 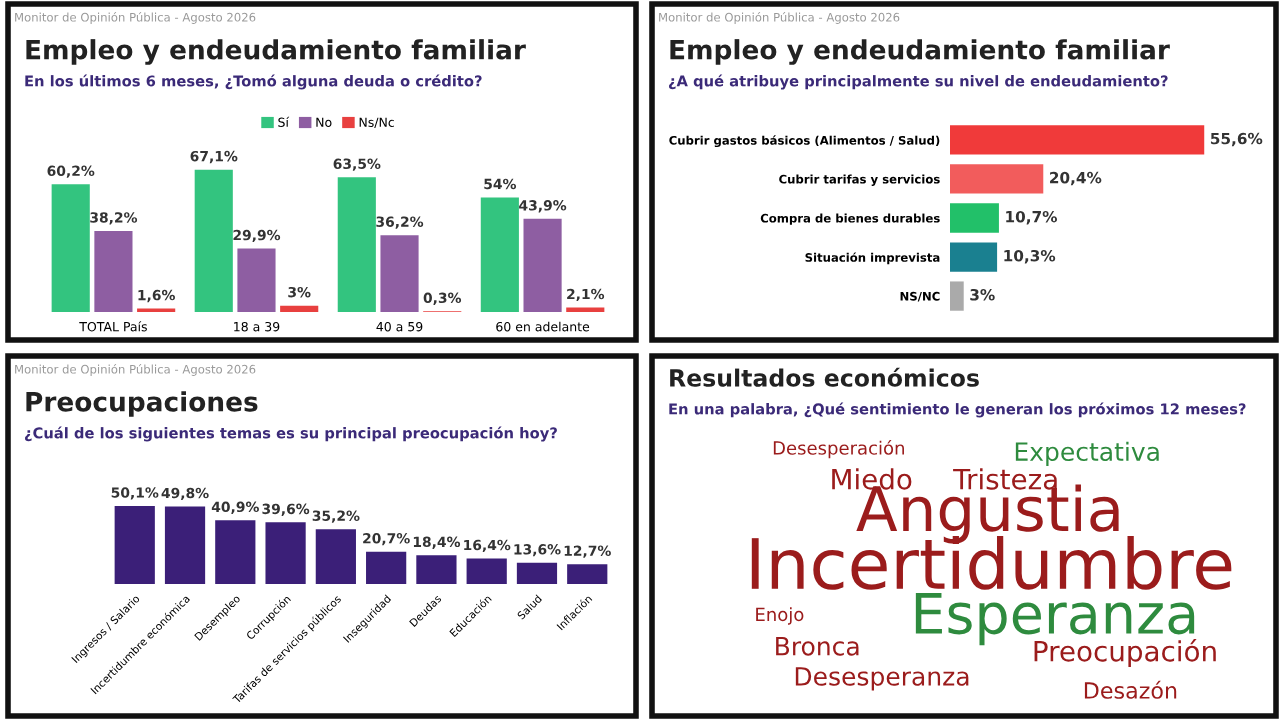 I want to click on text: Bronca, so click(x=817, y=646).